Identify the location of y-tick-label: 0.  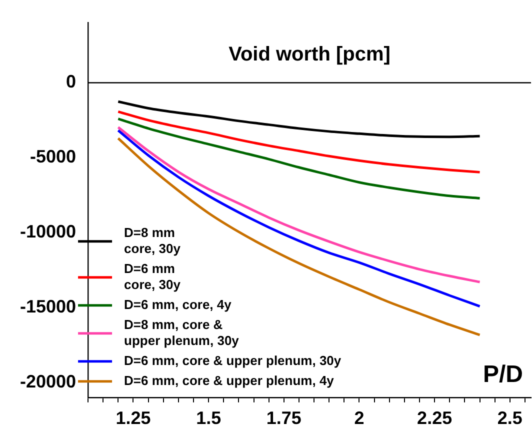
(71, 82).